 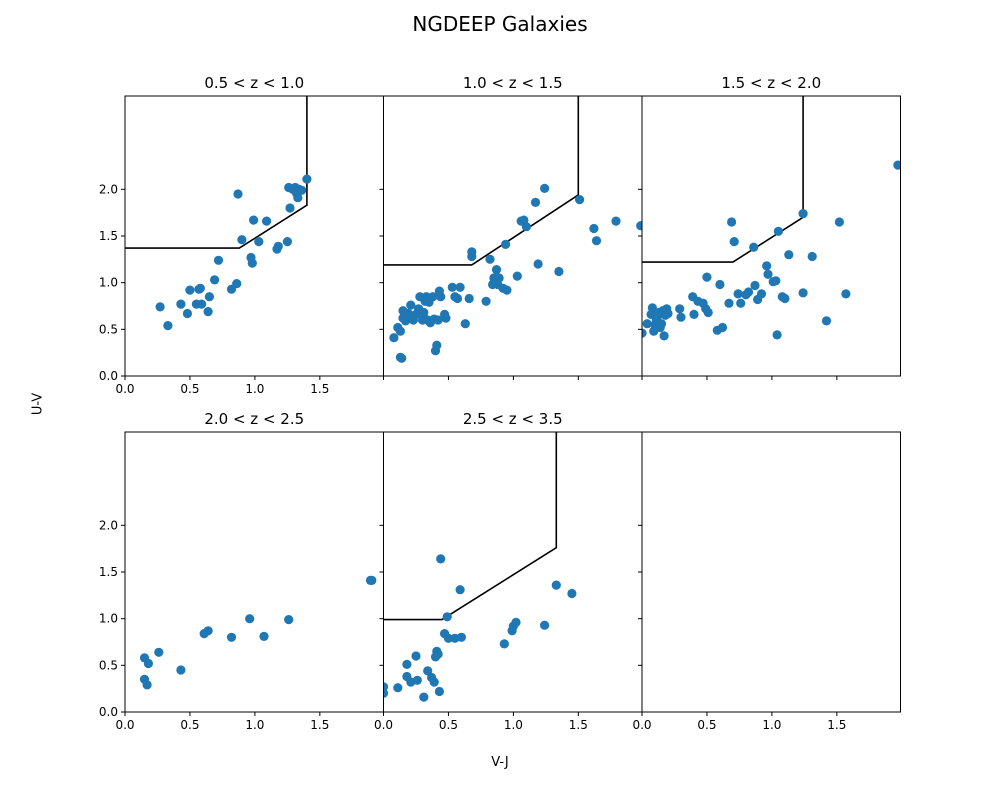 What do you see at coordinates (513, 83) in the screenshot?
I see `panel-title: 1.0 < z < 1.5` at bounding box center [513, 83].